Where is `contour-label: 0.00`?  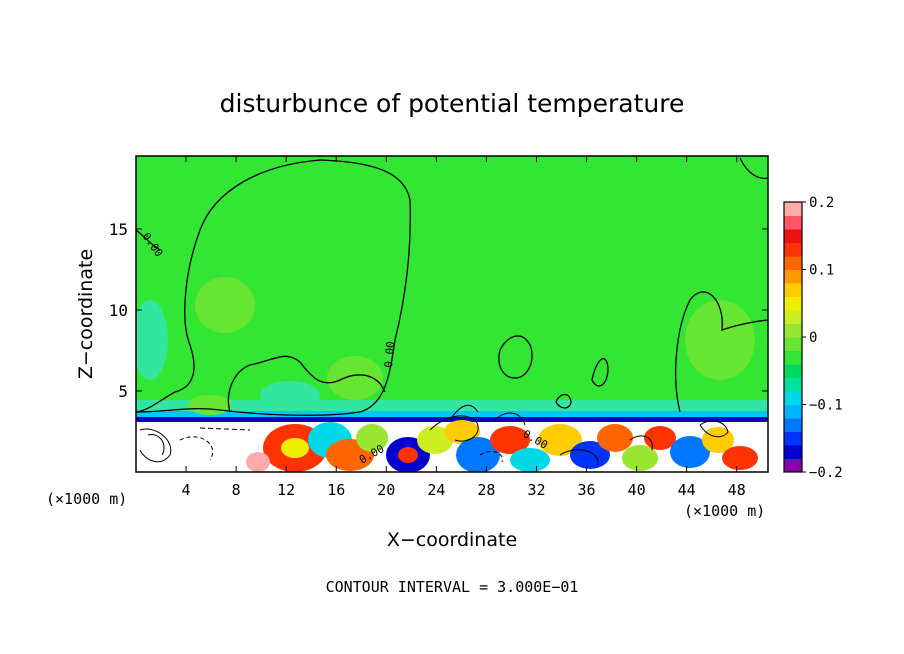
contour-label: 0.00 is located at coordinates (389, 355).